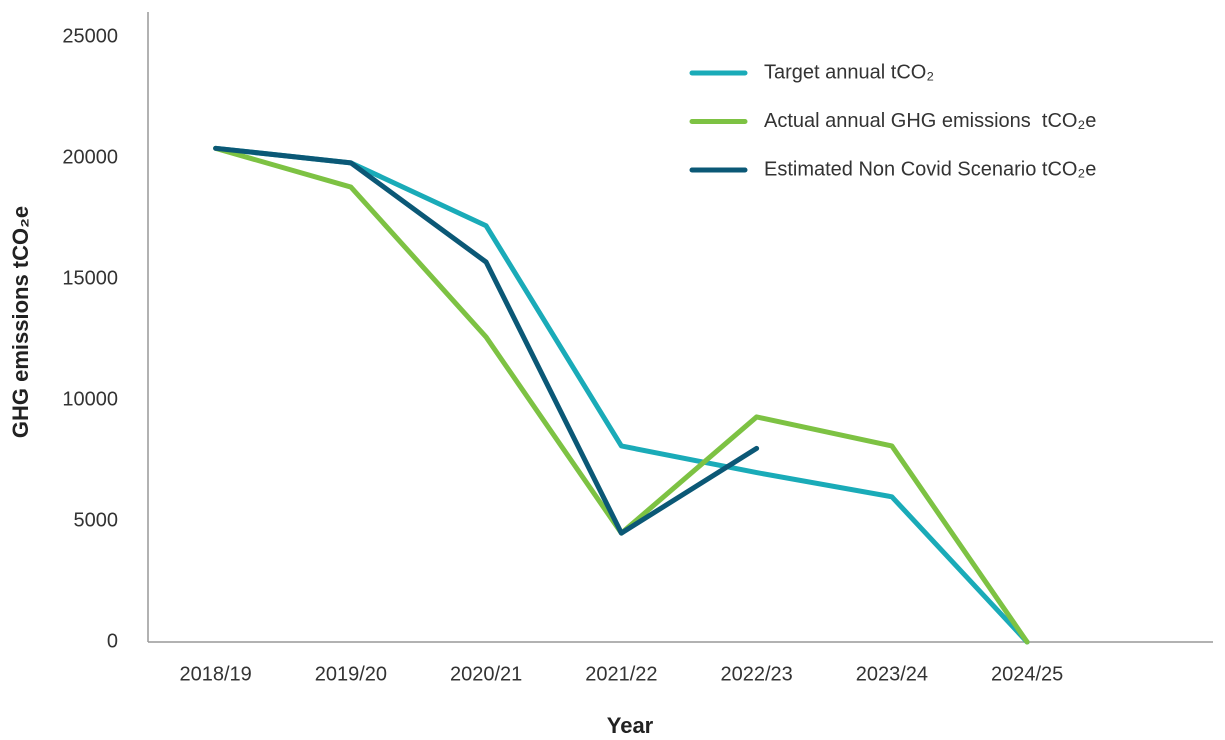 Image resolution: width=1225 pixels, height=740 pixels. I want to click on x-tick-label: 2023/24, so click(892, 674).